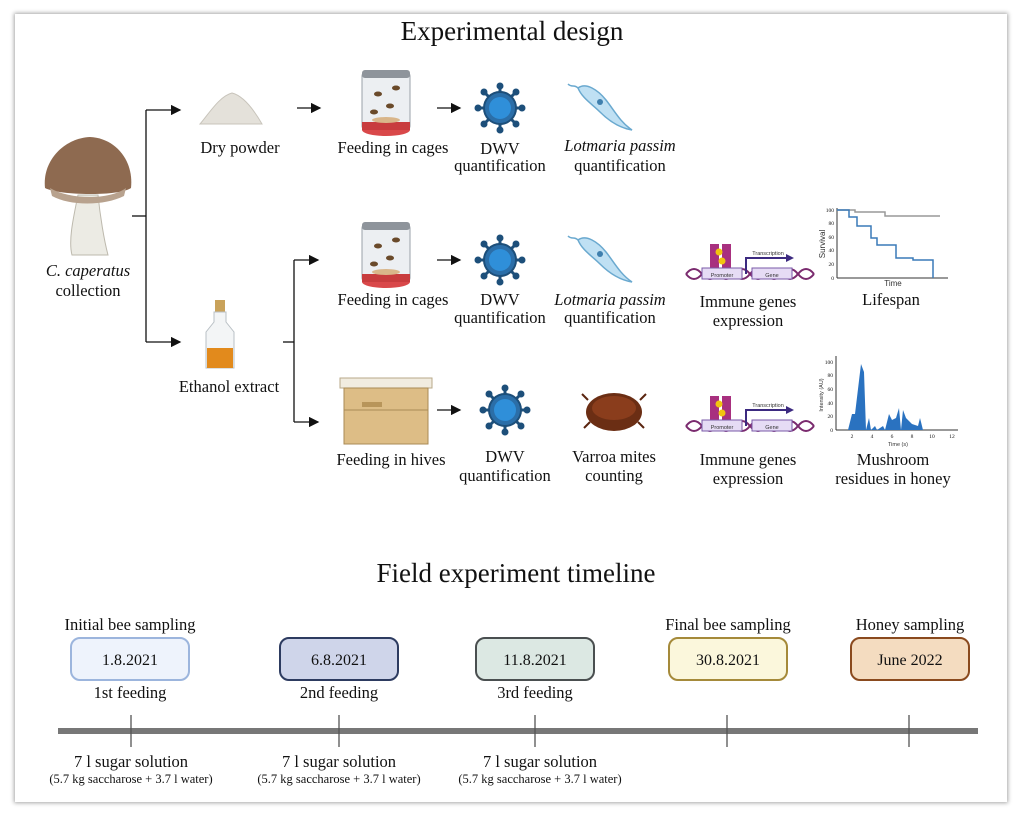  What do you see at coordinates (393, 147) in the screenshot?
I see `row1-feeding-label: Feeding in cages` at bounding box center [393, 147].